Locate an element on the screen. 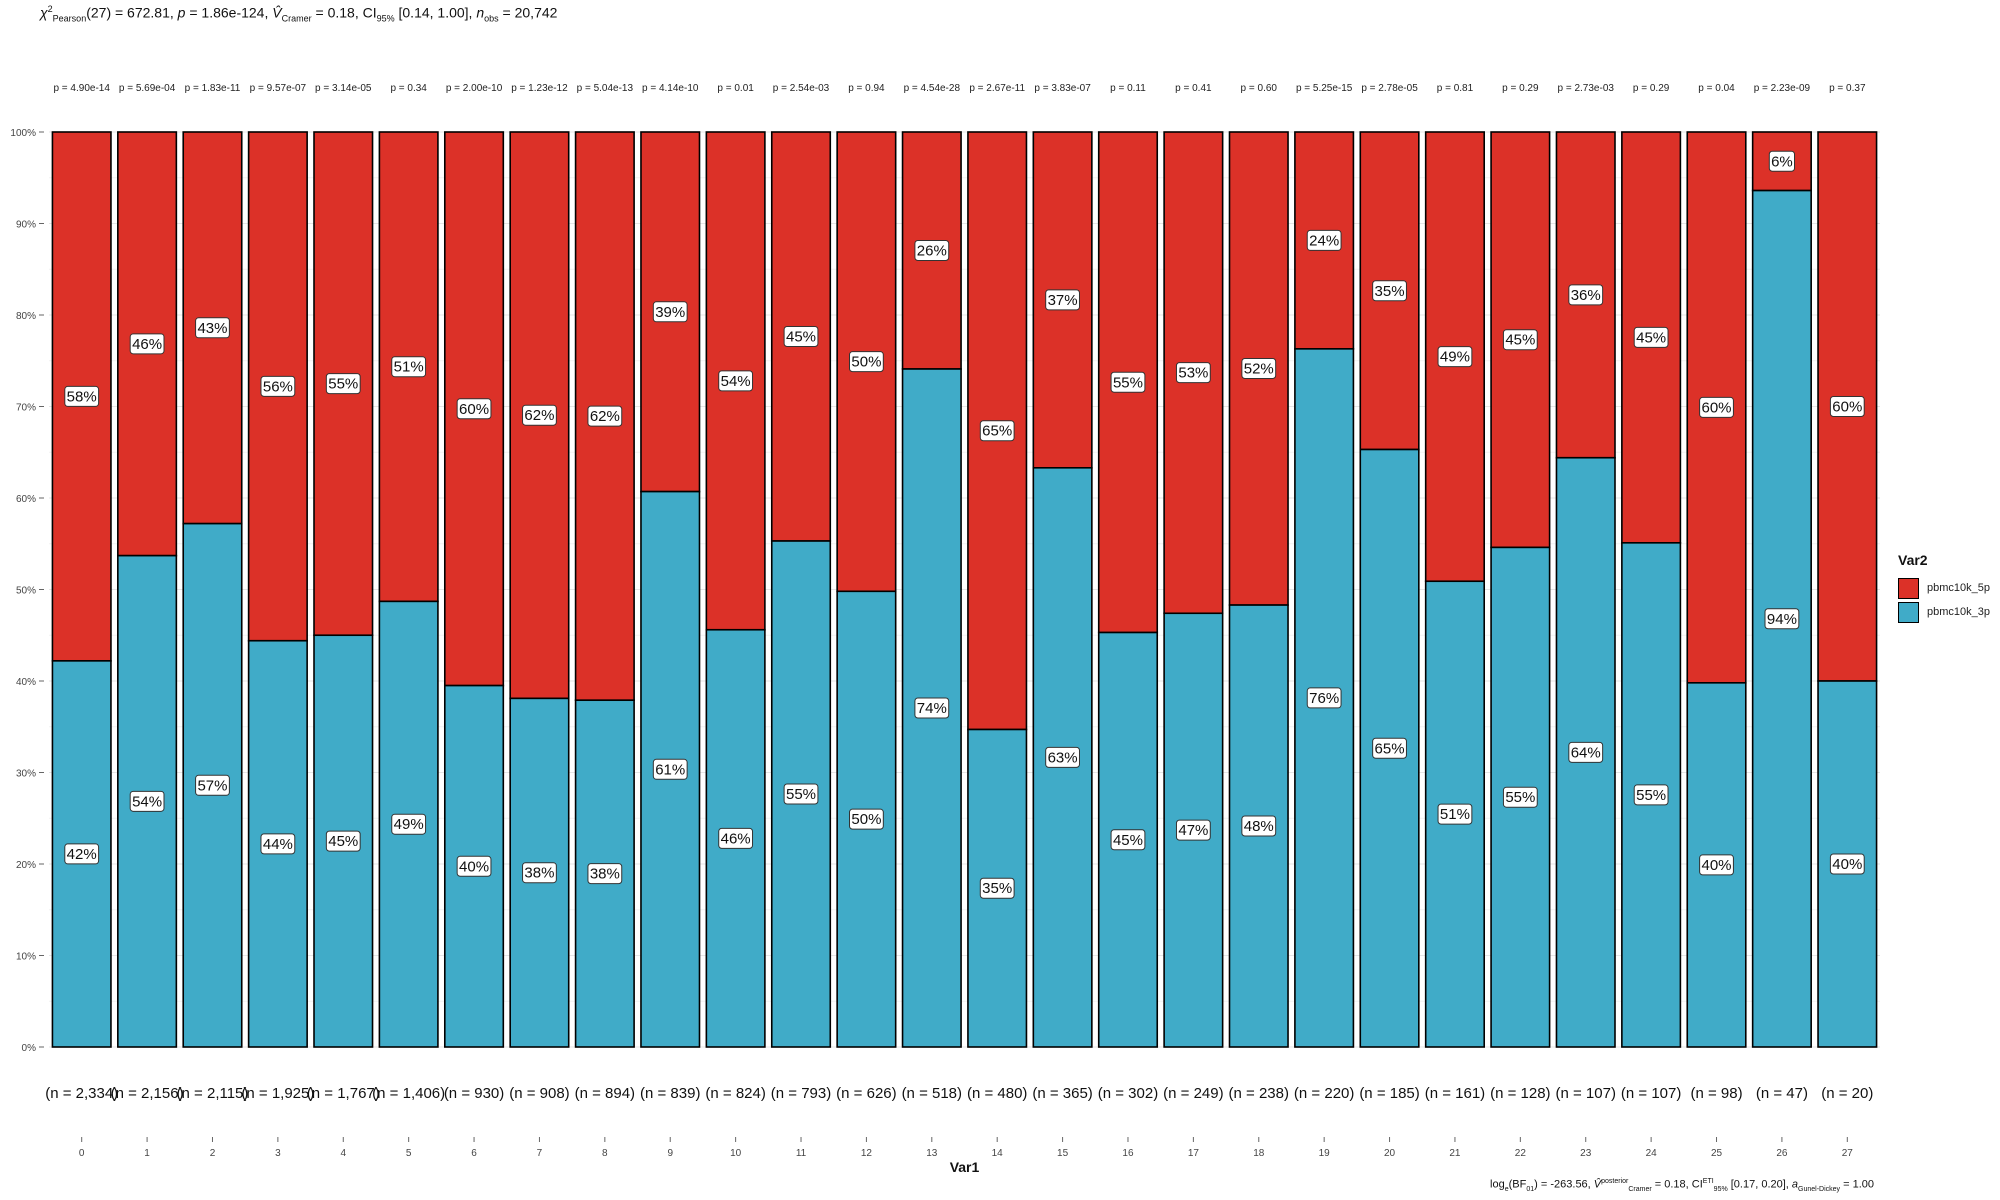  count-label: (n = 238) is located at coordinates (1259, 1093).